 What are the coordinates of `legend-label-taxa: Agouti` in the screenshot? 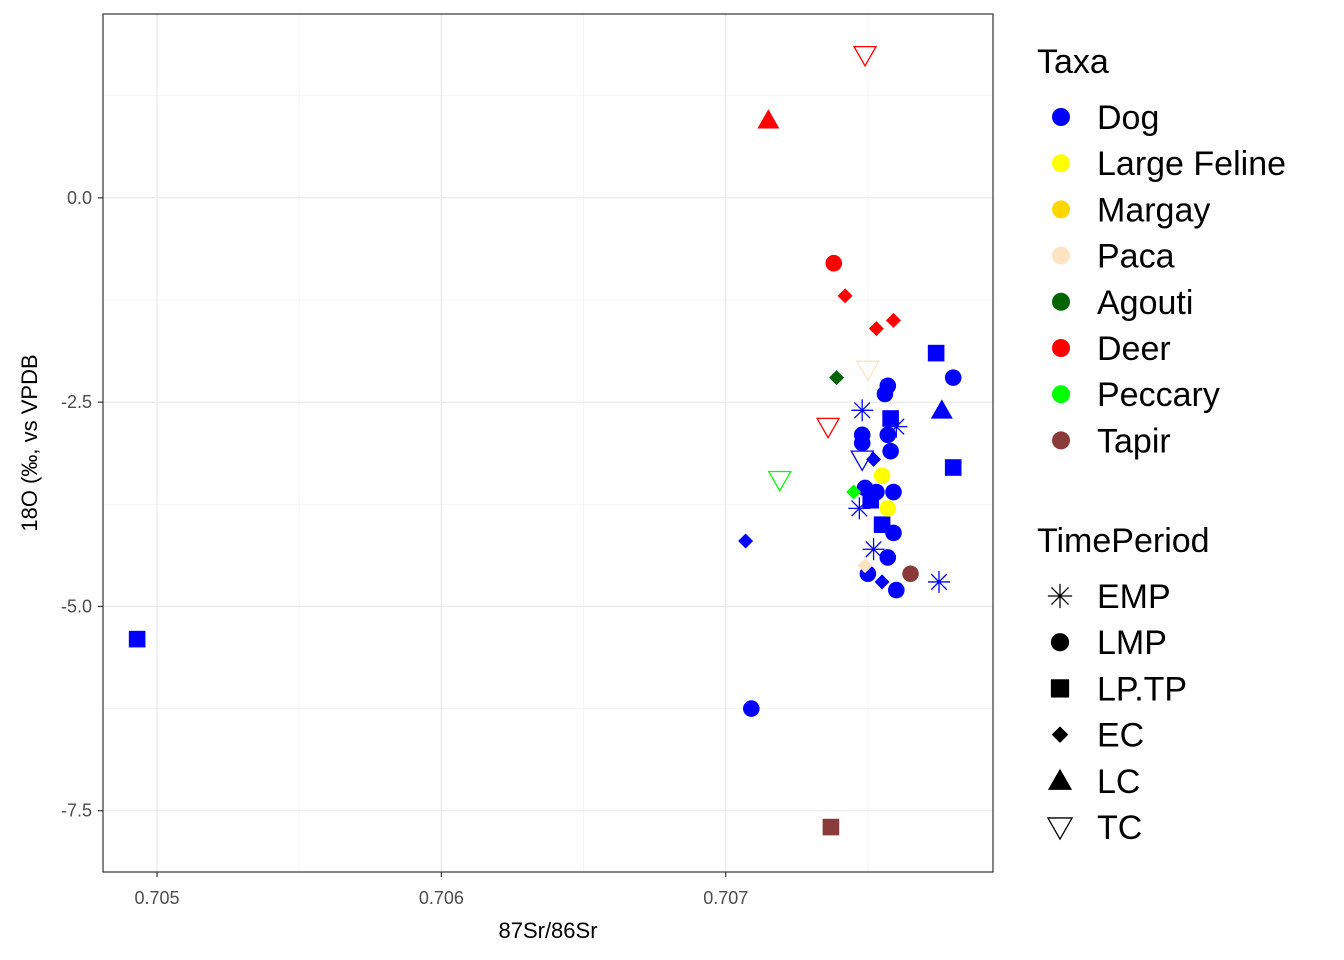 It's located at (1145, 303).